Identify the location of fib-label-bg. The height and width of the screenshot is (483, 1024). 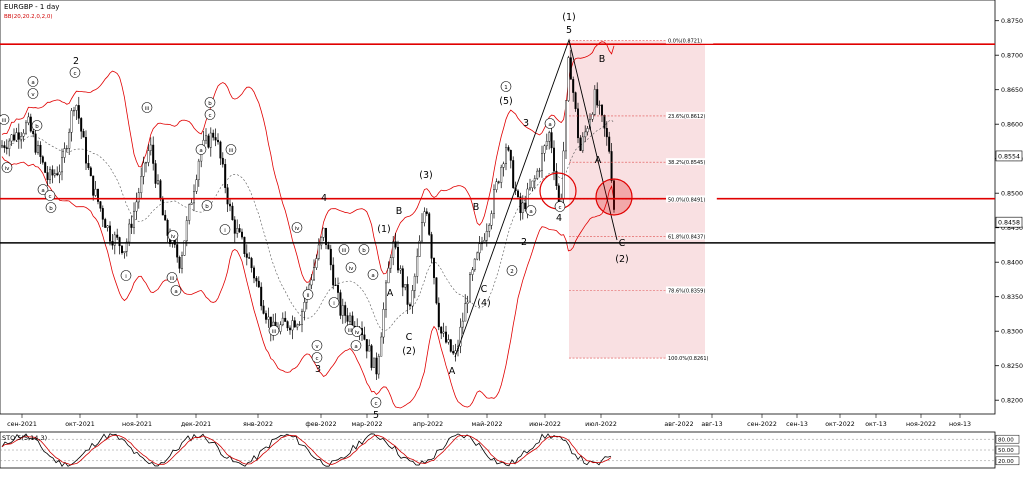
(691, 115).